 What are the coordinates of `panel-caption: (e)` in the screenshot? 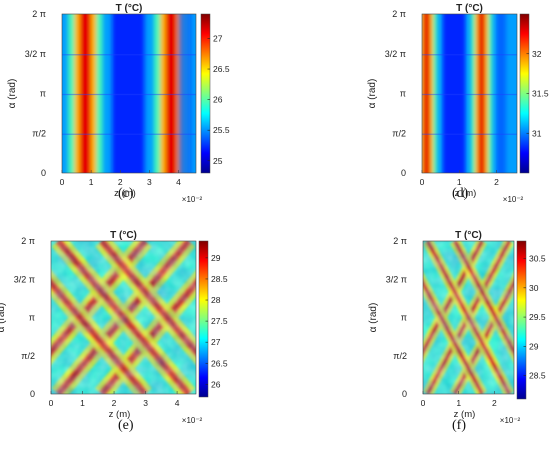 It's located at (126, 425).